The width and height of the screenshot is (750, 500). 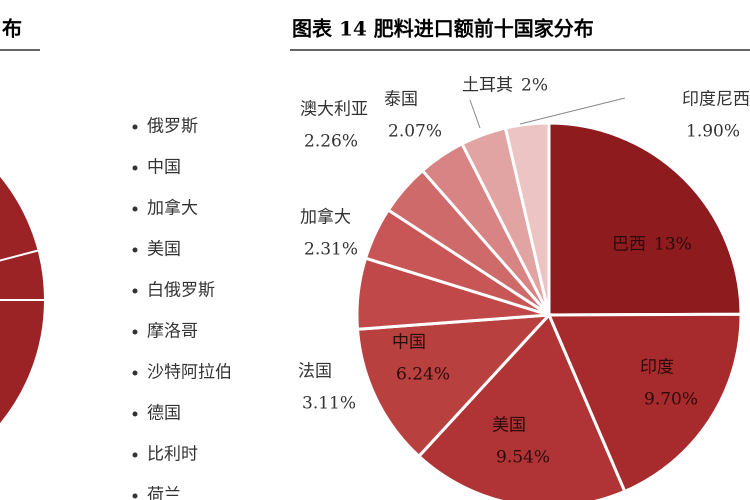 I want to click on legend-label: 中国, so click(x=164, y=168).